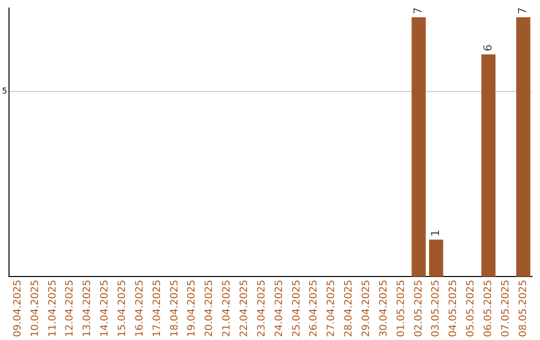 The image size is (540, 340). Describe the element at coordinates (262, 309) in the screenshot. I see `x-tick-label: 23.04.2025` at that location.